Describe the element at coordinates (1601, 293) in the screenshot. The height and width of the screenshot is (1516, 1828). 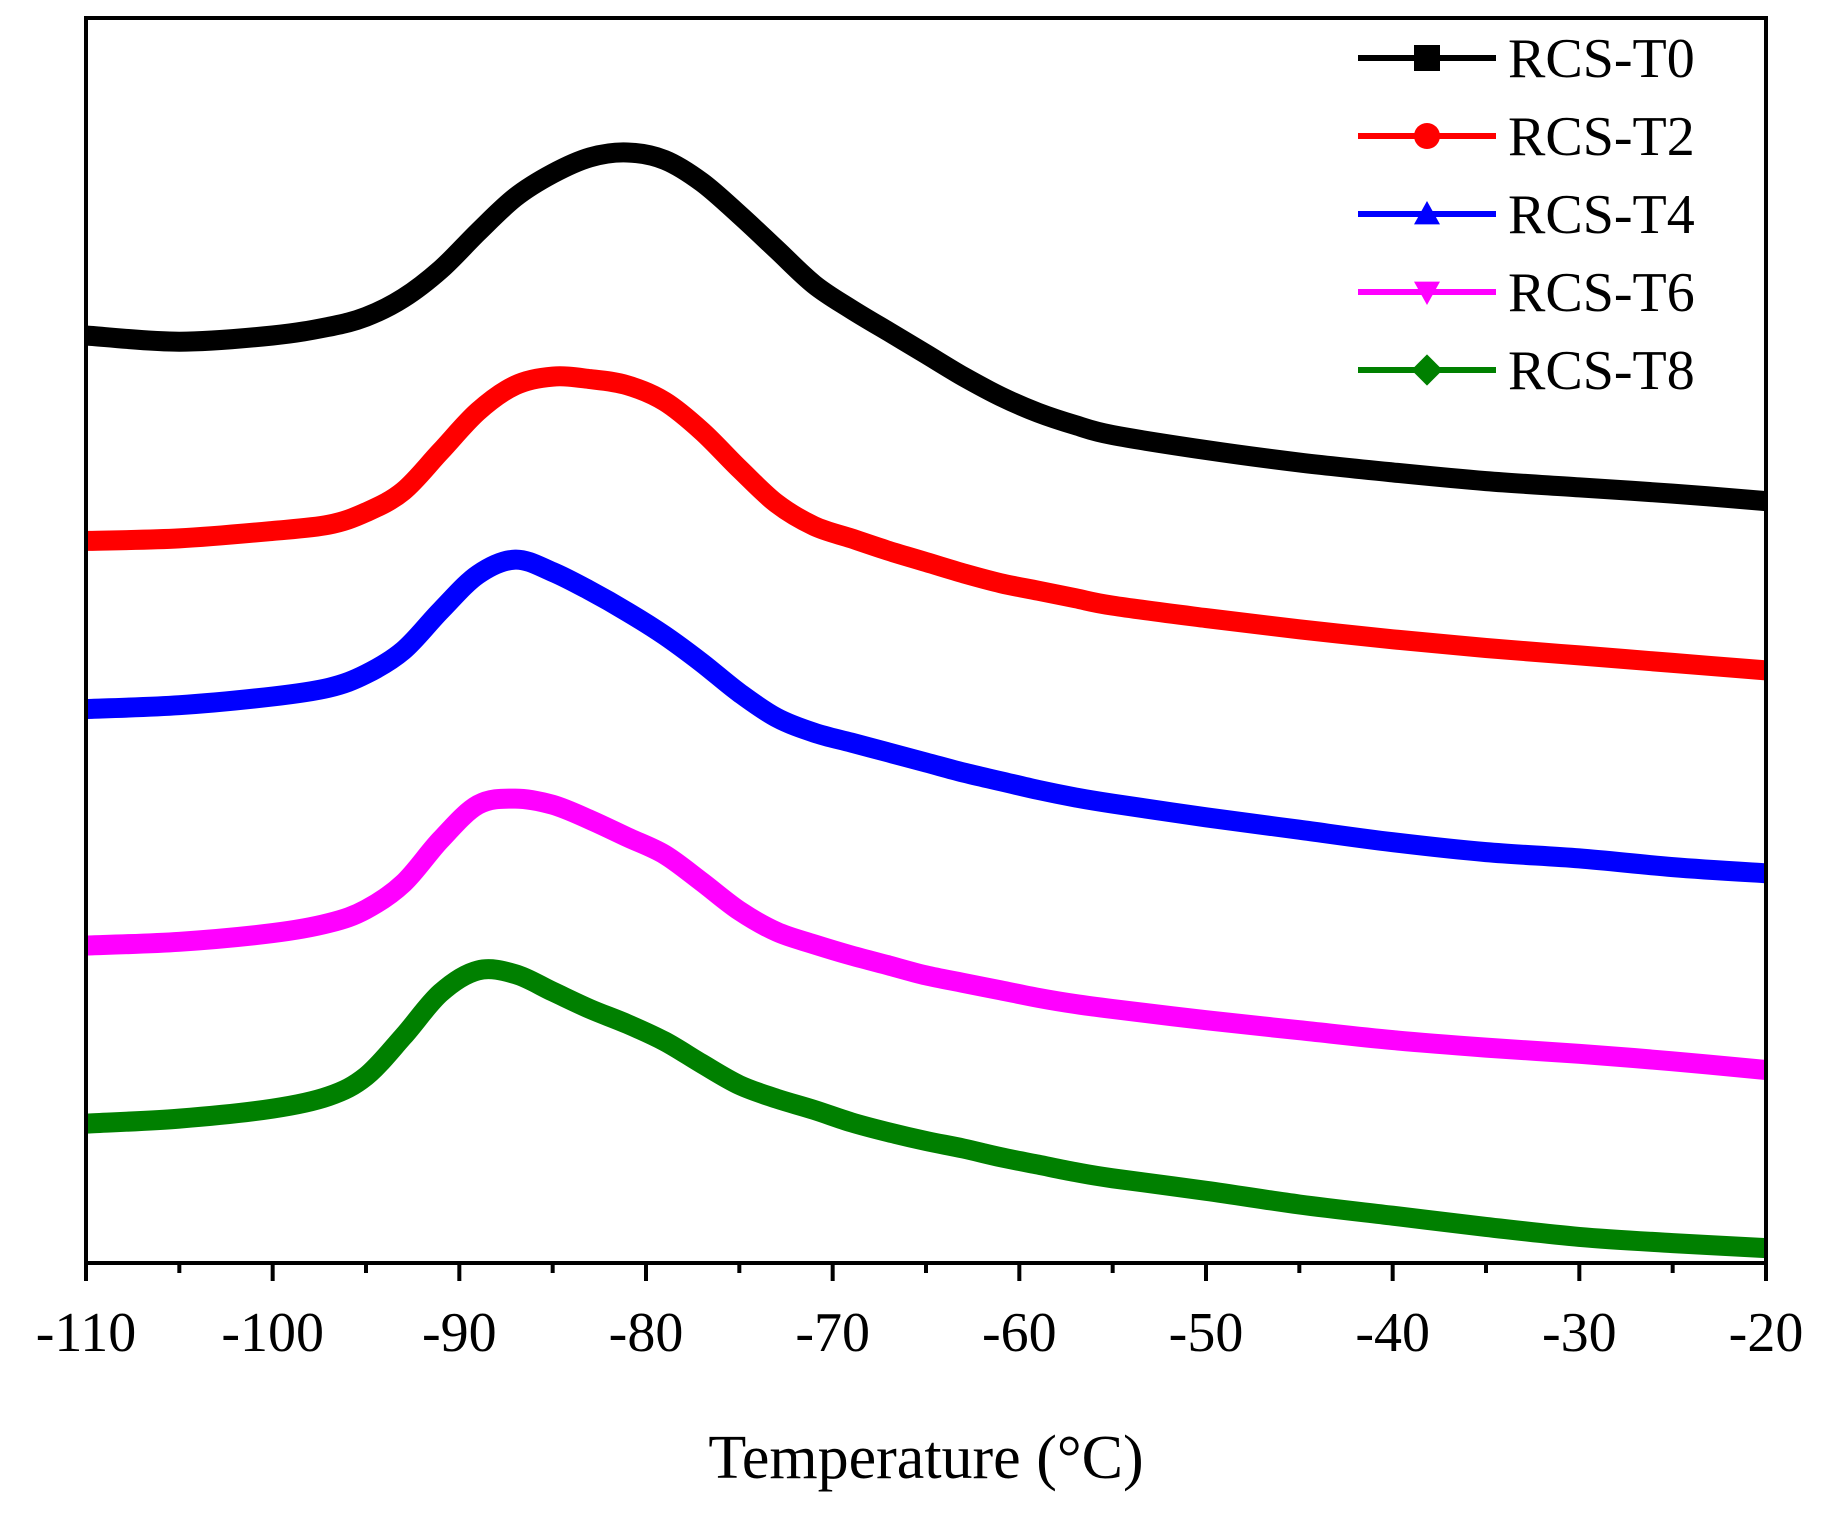
I see `legend-label-rcs-t6: RCS-T6` at that location.